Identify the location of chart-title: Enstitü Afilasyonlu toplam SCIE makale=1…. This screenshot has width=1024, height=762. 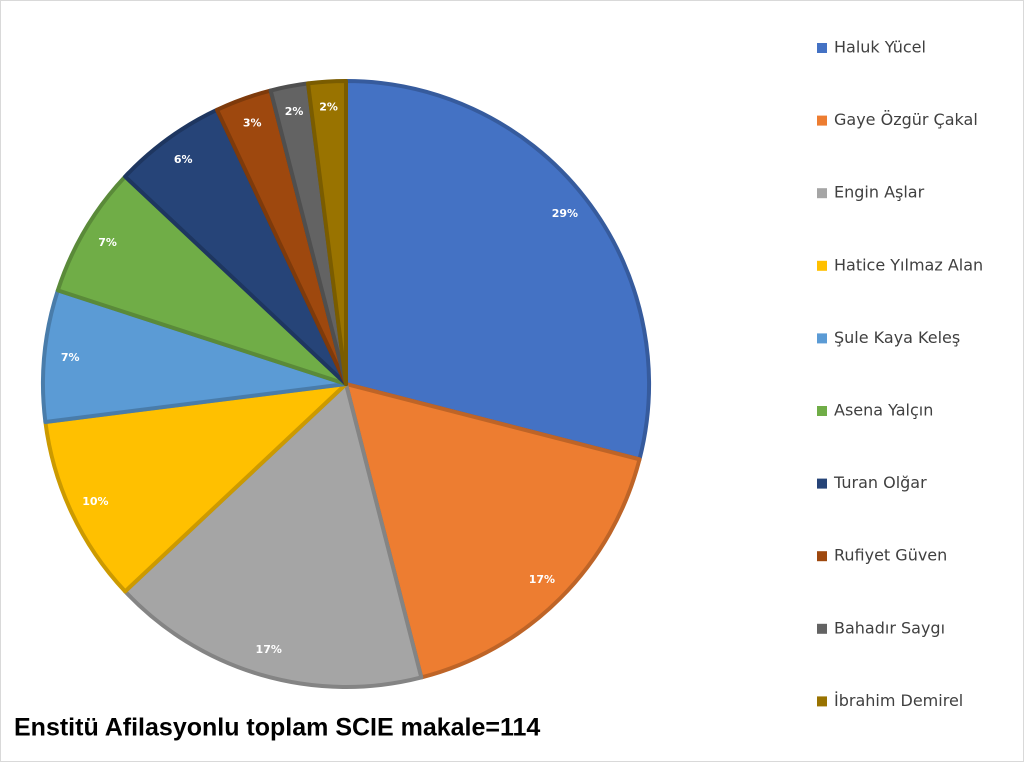
(277, 728).